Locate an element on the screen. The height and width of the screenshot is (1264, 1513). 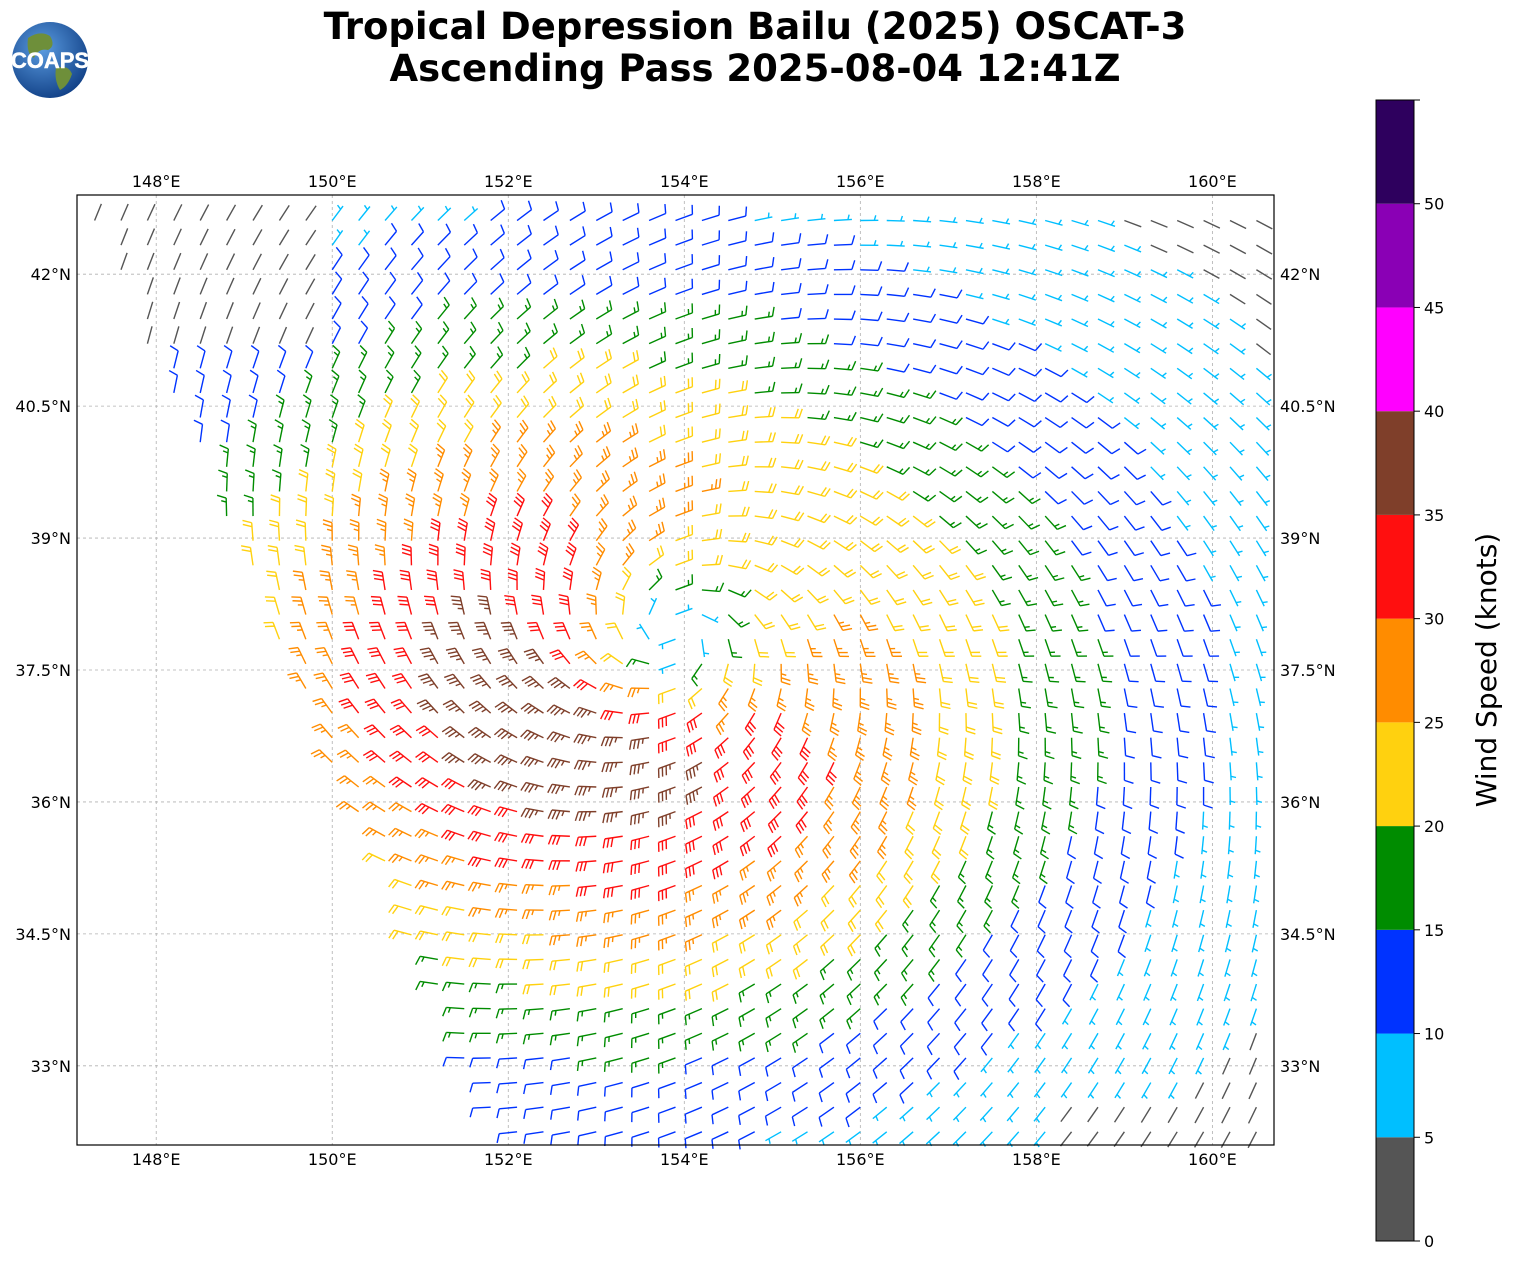
lat-tick-label: 36°N is located at coordinates (1300, 802).